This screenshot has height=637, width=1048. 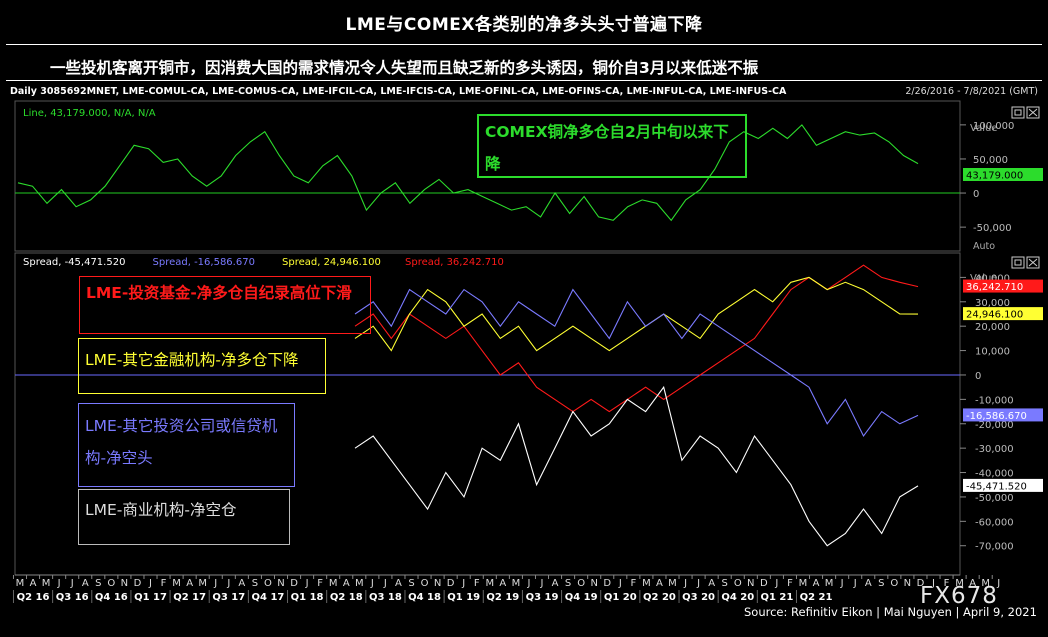 What do you see at coordinates (181, 442) in the screenshot?
I see `lme-other-invest-annotation-text: LME-其它投资公司或信贷机构-净空头` at bounding box center [181, 442].